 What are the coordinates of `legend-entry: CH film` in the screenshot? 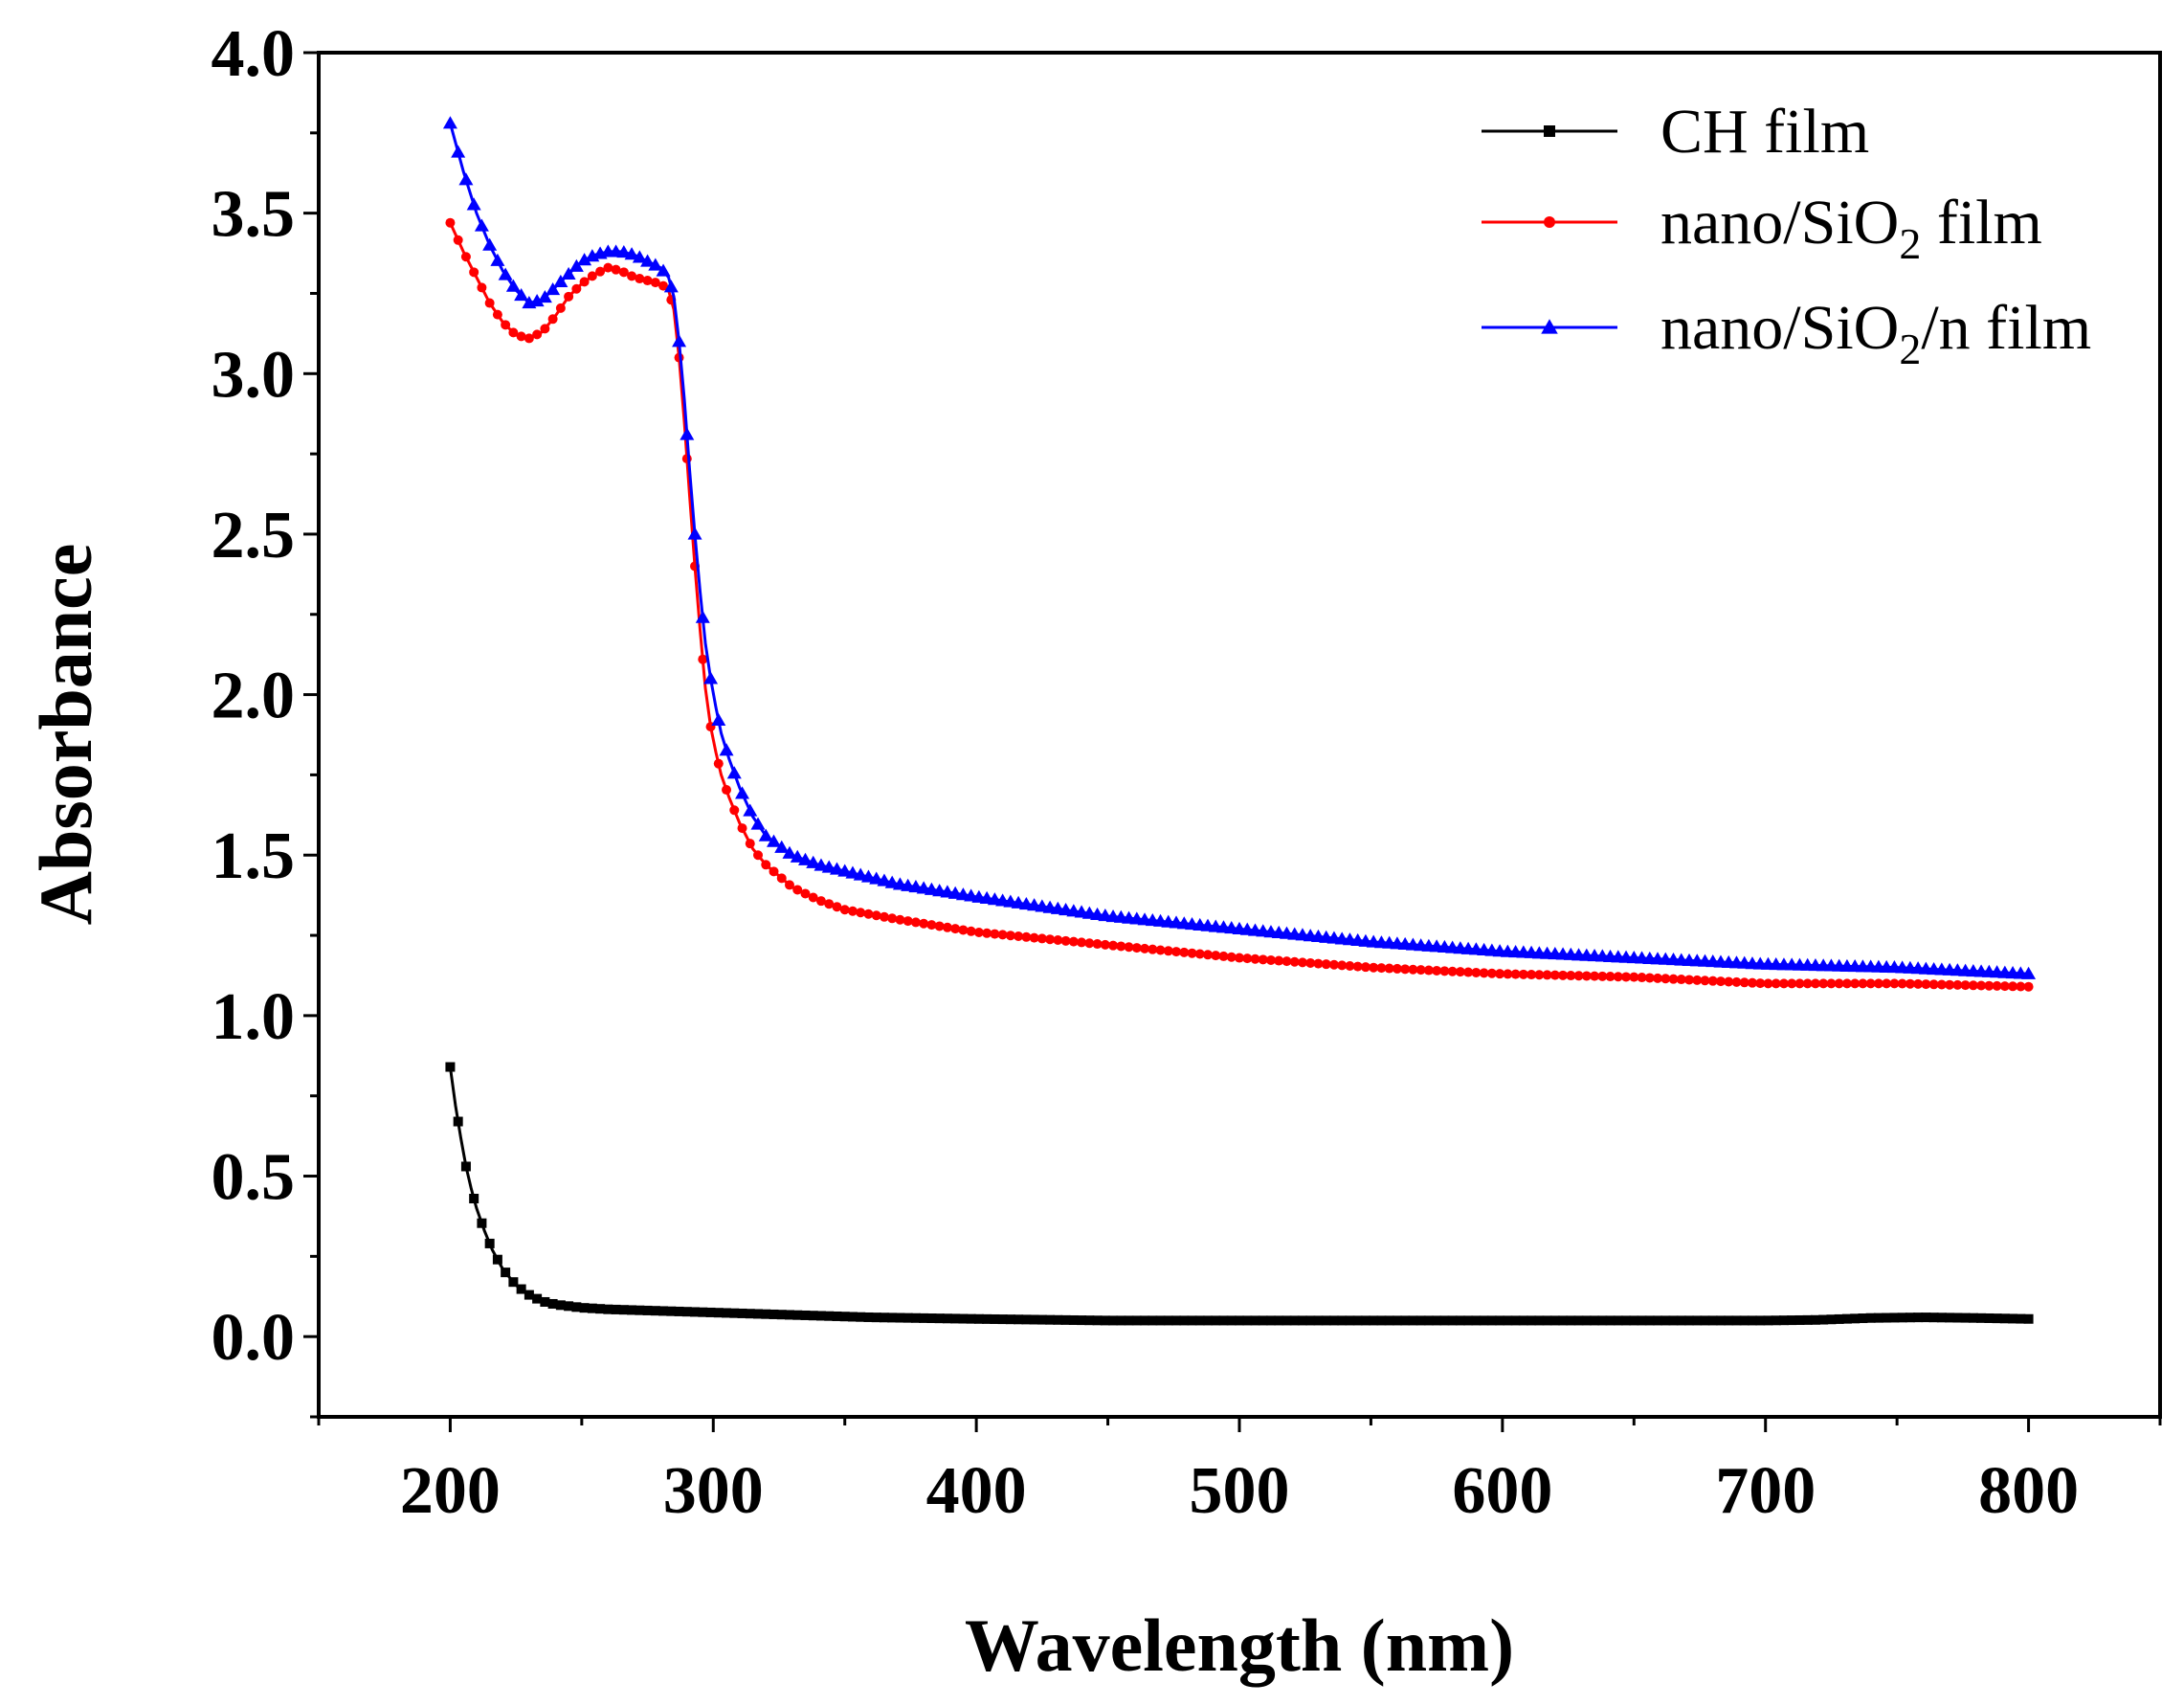 It's located at (1675, 132).